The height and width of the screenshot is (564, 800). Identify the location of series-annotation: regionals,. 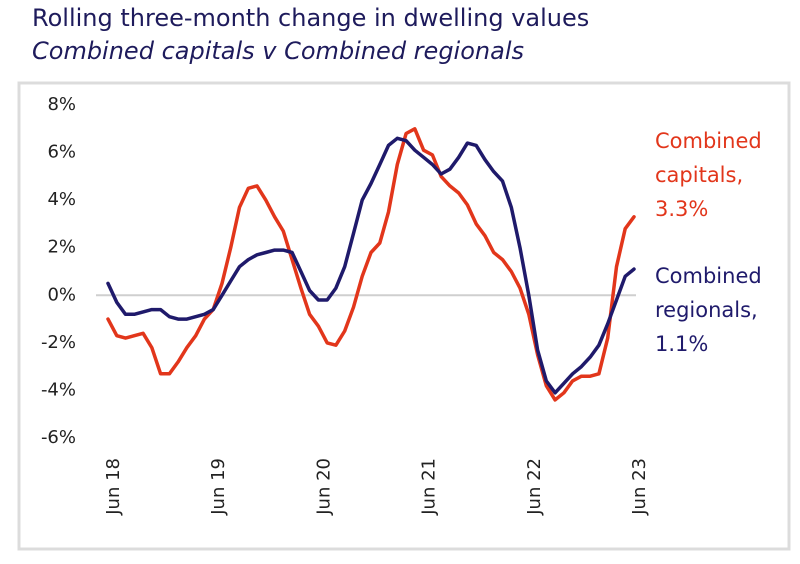
(706, 310).